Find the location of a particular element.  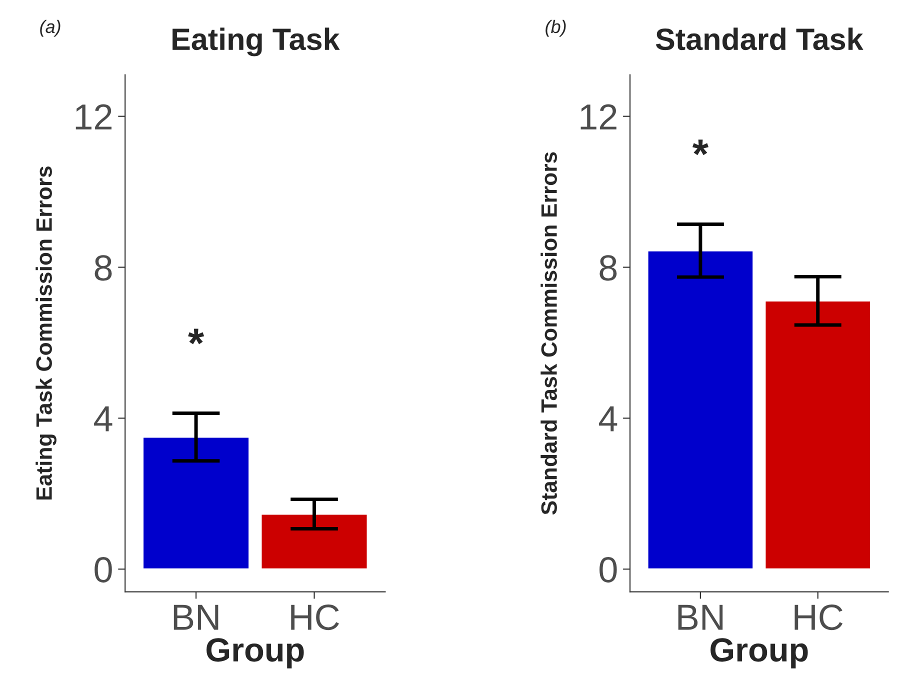

y-axis-title: Standard Task Commission Errors is located at coordinates (548, 333).